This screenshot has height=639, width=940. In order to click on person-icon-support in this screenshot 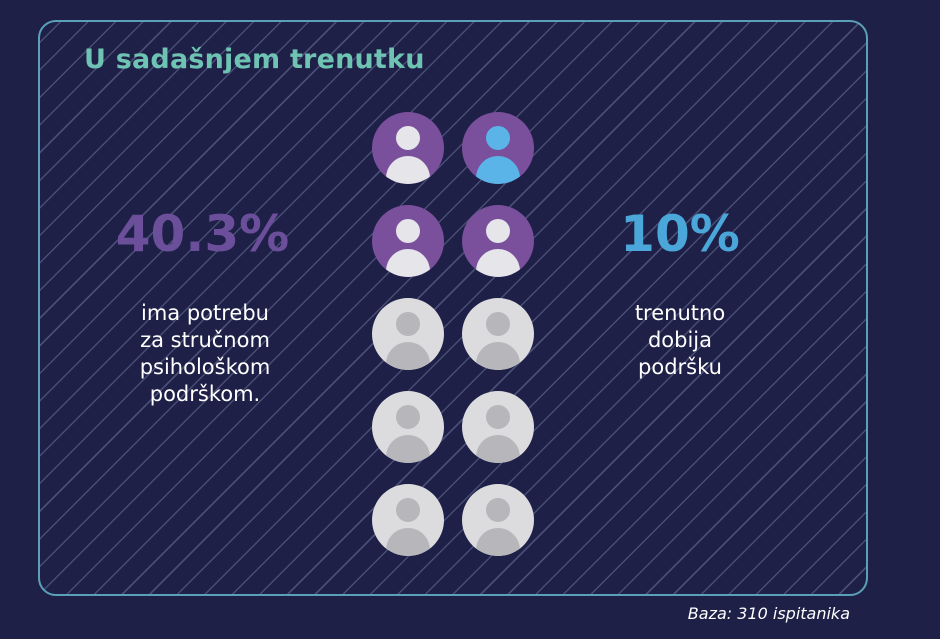, I will do `click(498, 148)`.